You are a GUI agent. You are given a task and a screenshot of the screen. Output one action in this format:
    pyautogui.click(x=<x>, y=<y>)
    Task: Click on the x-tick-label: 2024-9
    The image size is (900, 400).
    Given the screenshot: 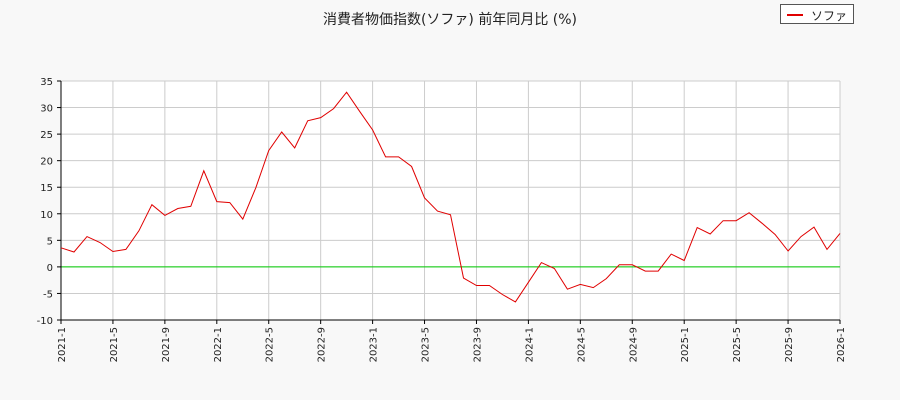 What is the action you would take?
    pyautogui.click(x=633, y=344)
    